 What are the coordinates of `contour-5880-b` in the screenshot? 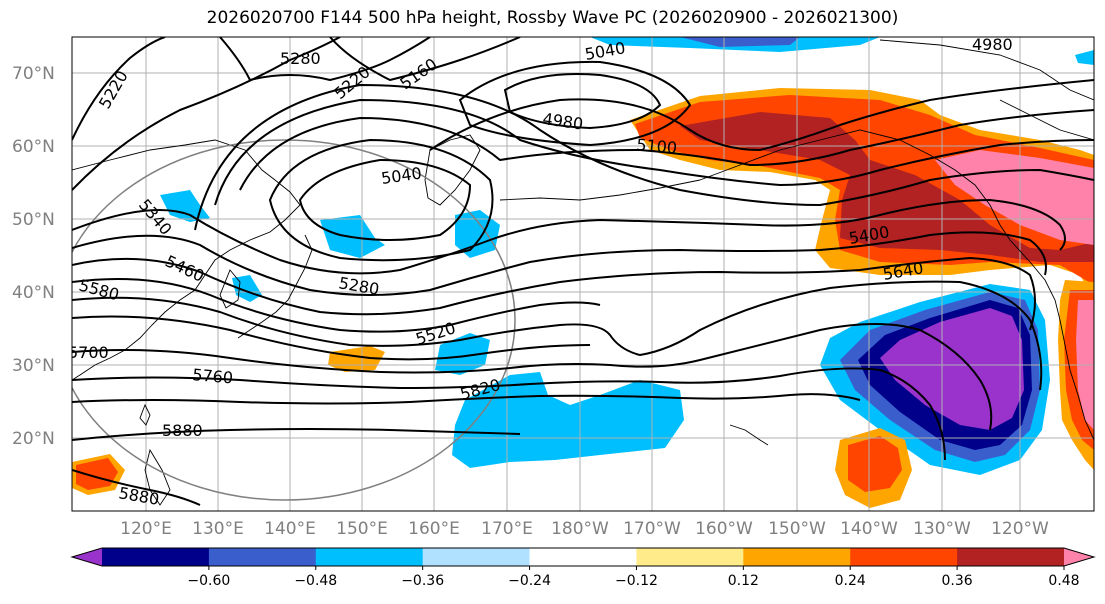 It's located at (136, 487).